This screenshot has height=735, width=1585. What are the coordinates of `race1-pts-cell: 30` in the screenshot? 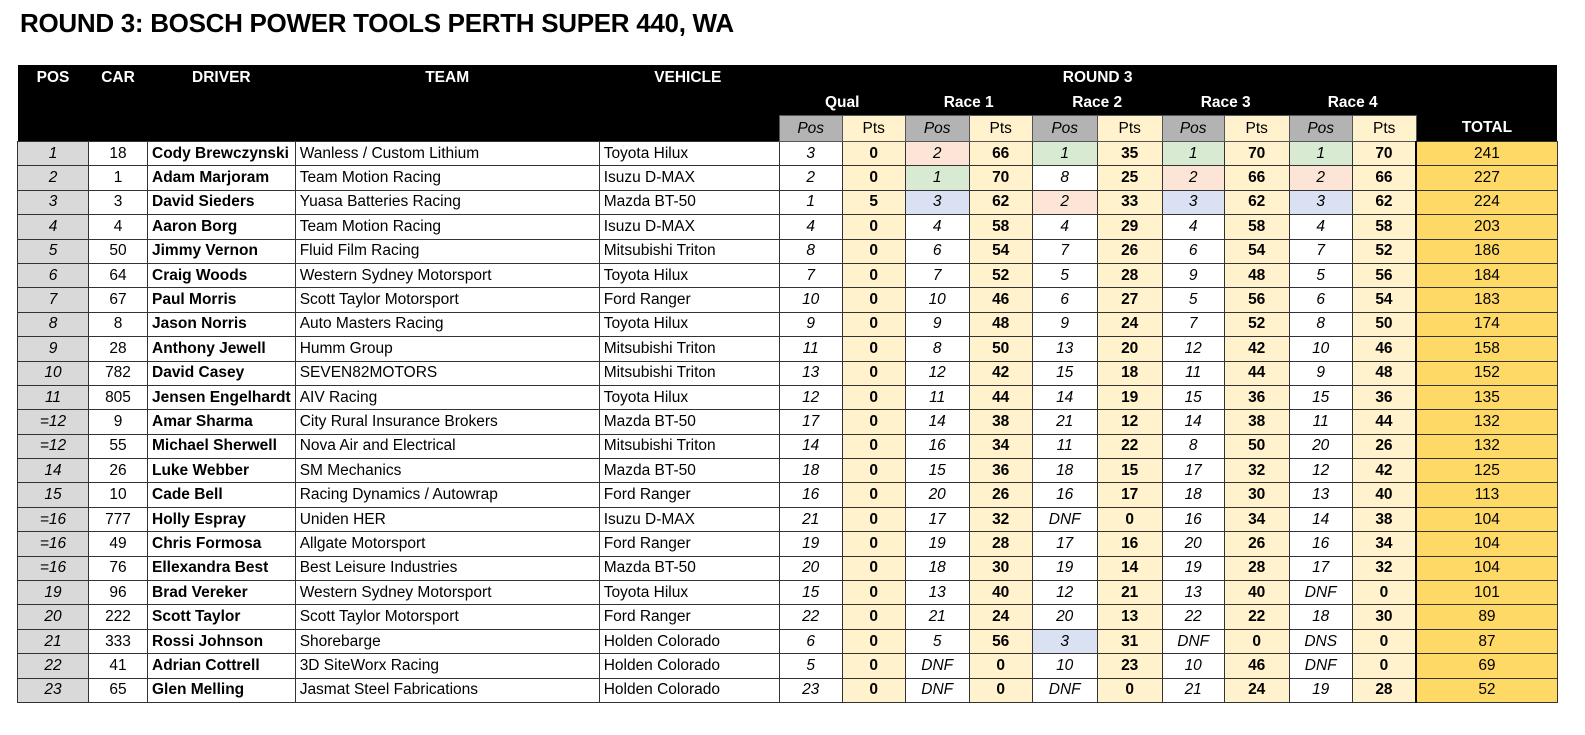 It's located at (1000, 568).